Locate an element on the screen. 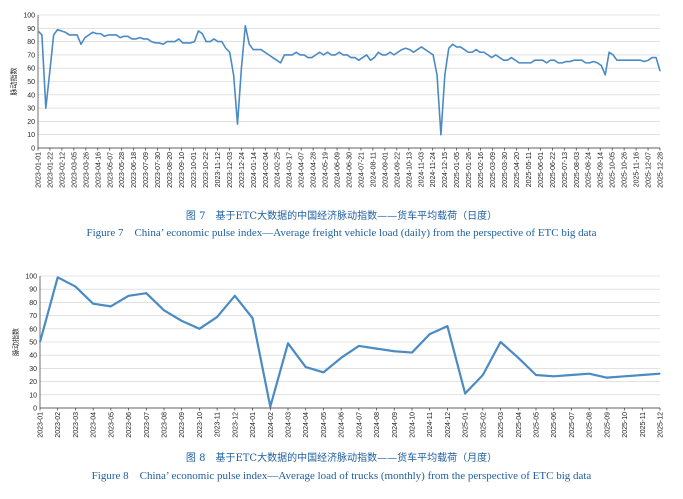 Image resolution: width=683 pixels, height=499 pixels. x-tick-label: 2024-12 is located at coordinates (448, 425).